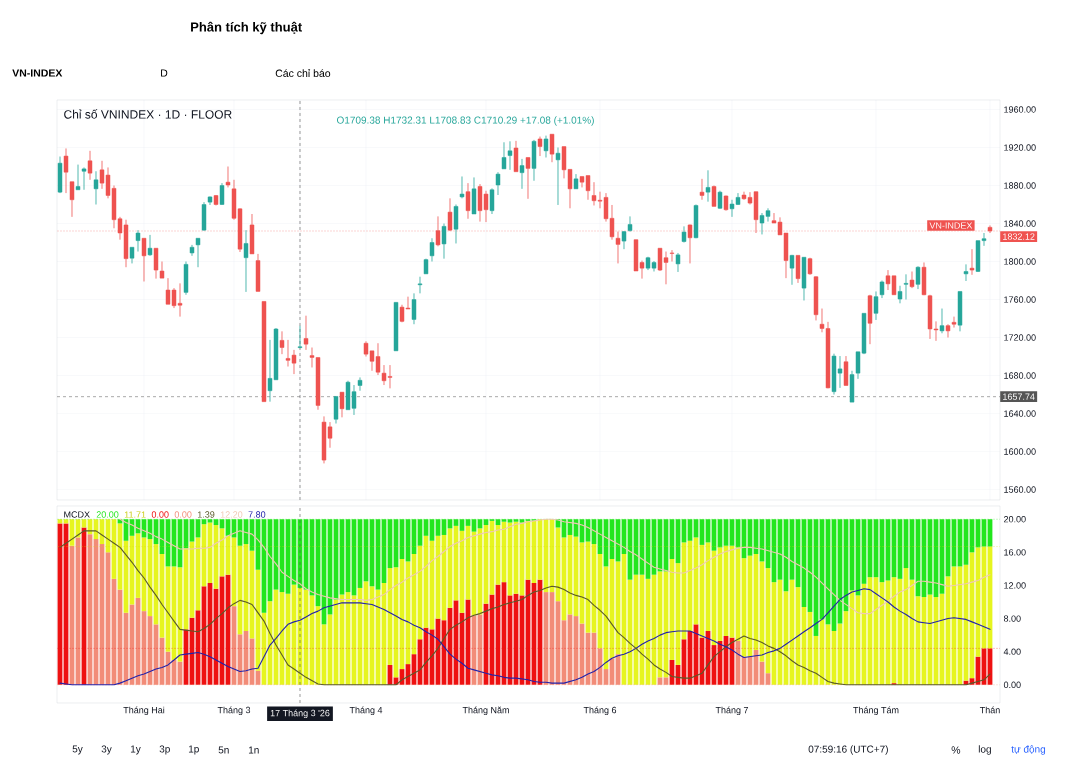 Image resolution: width=1074 pixels, height=766 pixels. What do you see at coordinates (257, 514) in the screenshot?
I see `annotation: 7.80` at bounding box center [257, 514].